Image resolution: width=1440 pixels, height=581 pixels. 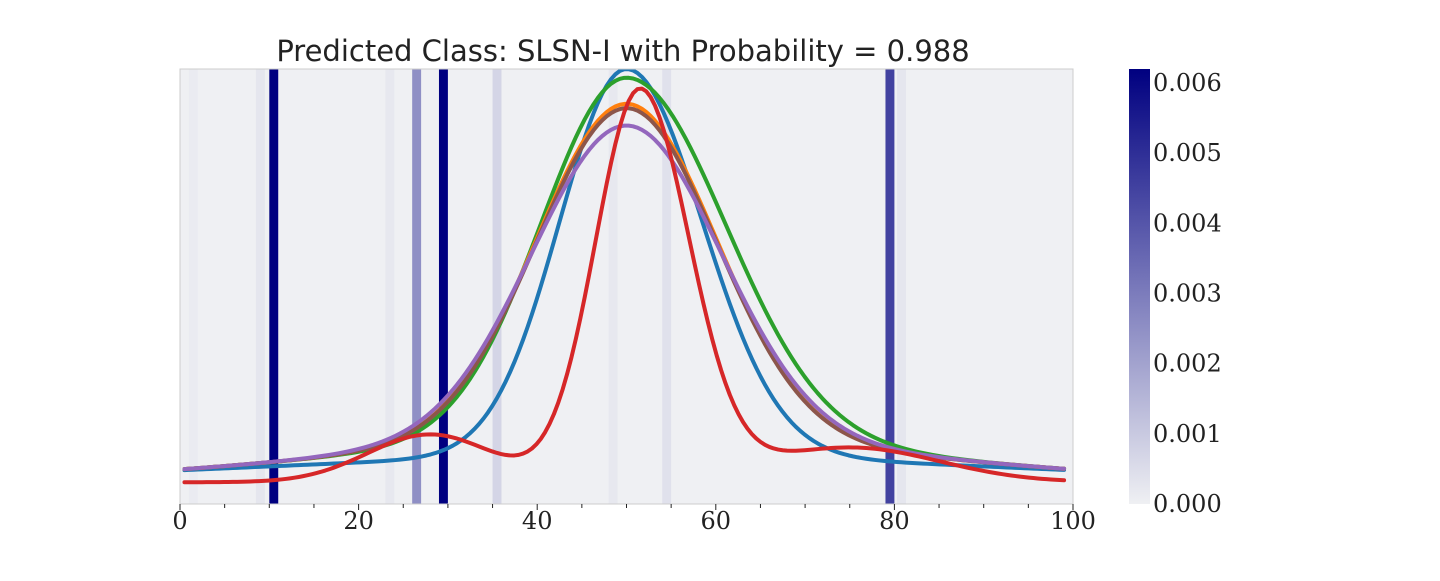 What do you see at coordinates (179, 521) in the screenshot?
I see `x-tick-label: 0` at bounding box center [179, 521].